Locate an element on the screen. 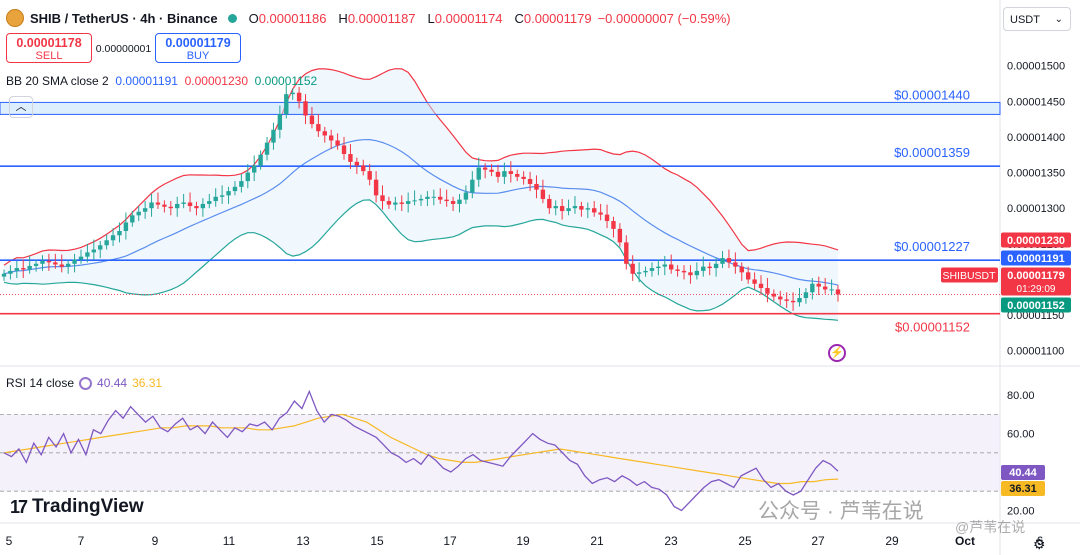 This screenshot has width=1080, height=555. time-tick-label: 19 is located at coordinates (523, 541).